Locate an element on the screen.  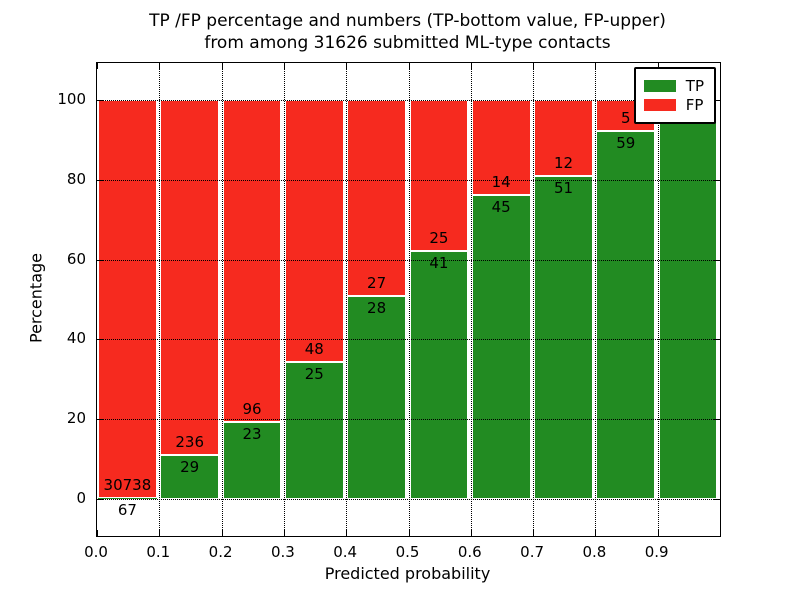
fp-color-swatch-icon is located at coordinates (659, 105).